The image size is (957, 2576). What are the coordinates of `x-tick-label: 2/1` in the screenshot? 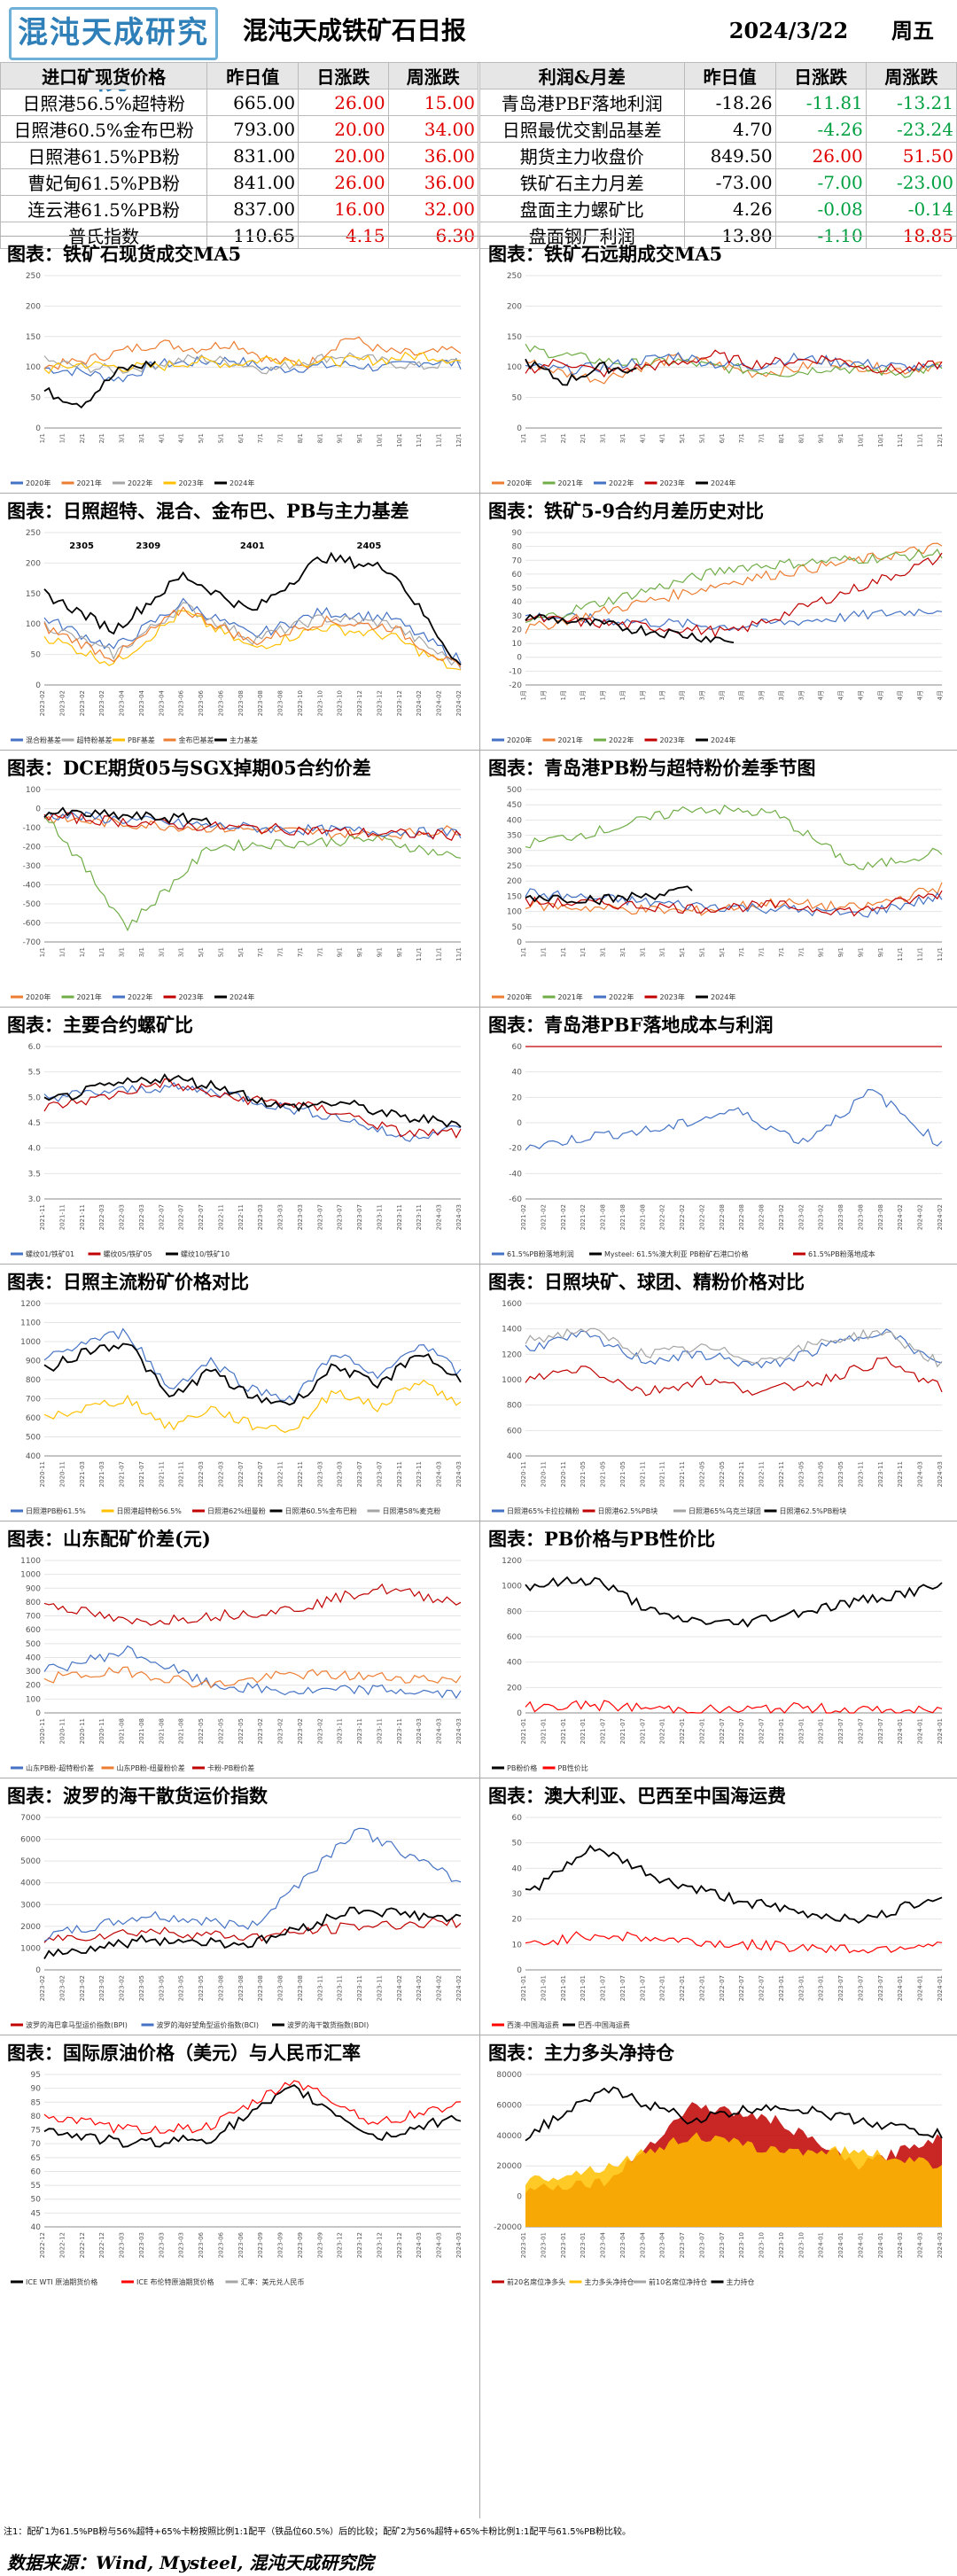 It's located at (563, 438).